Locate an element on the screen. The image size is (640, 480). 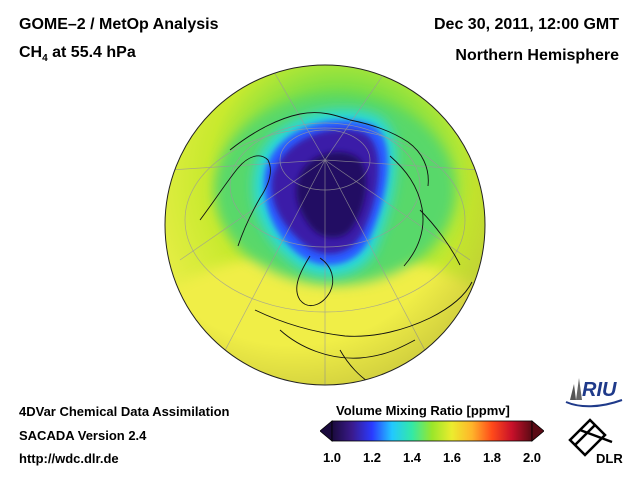
method-label: 4DVar Chemical Data Assimilation is located at coordinates (124, 411).